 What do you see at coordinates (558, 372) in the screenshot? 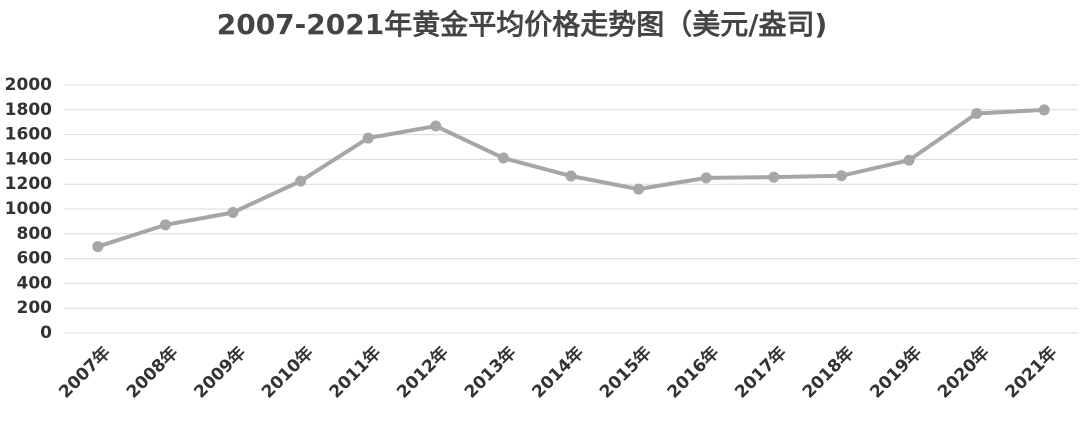
I see `x-tick-label: 2014年` at bounding box center [558, 372].